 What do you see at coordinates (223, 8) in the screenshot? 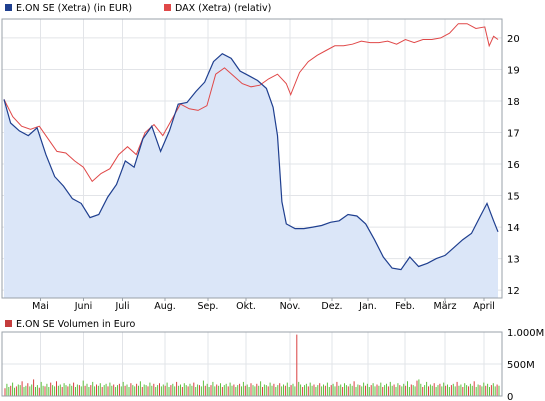
I see `legend-label-dax: DAX (Xetra) (relativ)` at bounding box center [223, 8].